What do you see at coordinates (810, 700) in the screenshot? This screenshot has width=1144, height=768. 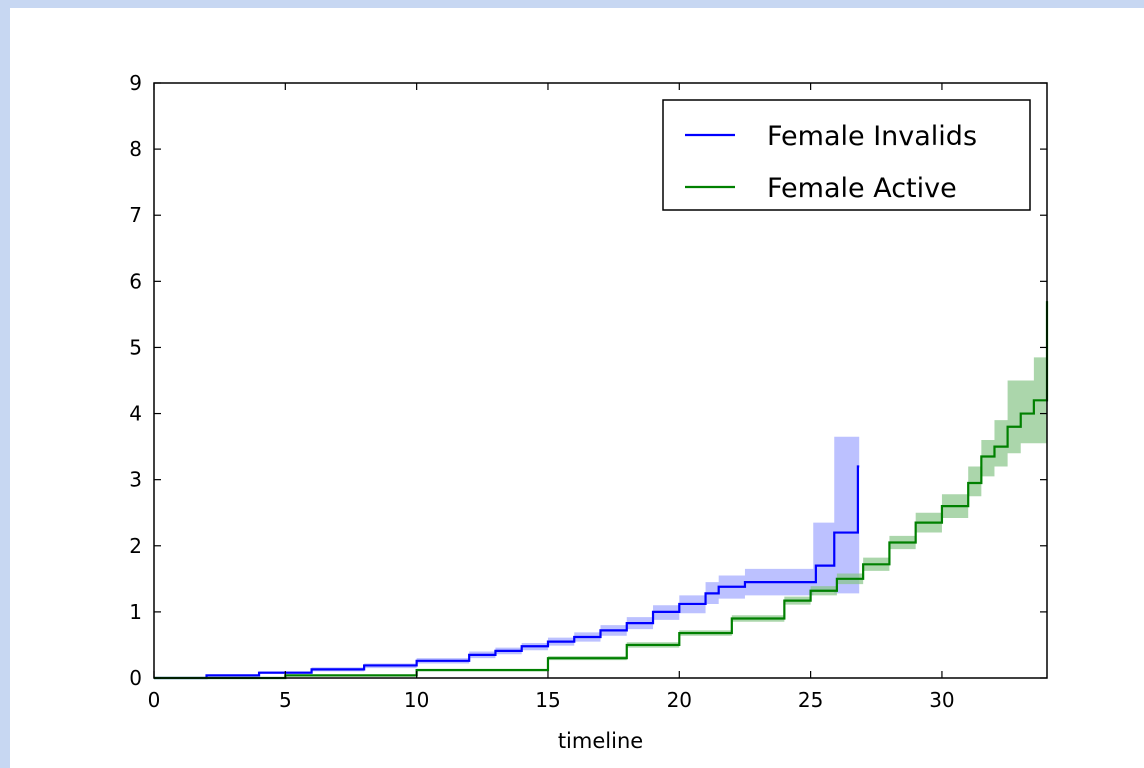 I see `x-tick-label: 25` at bounding box center [810, 700].